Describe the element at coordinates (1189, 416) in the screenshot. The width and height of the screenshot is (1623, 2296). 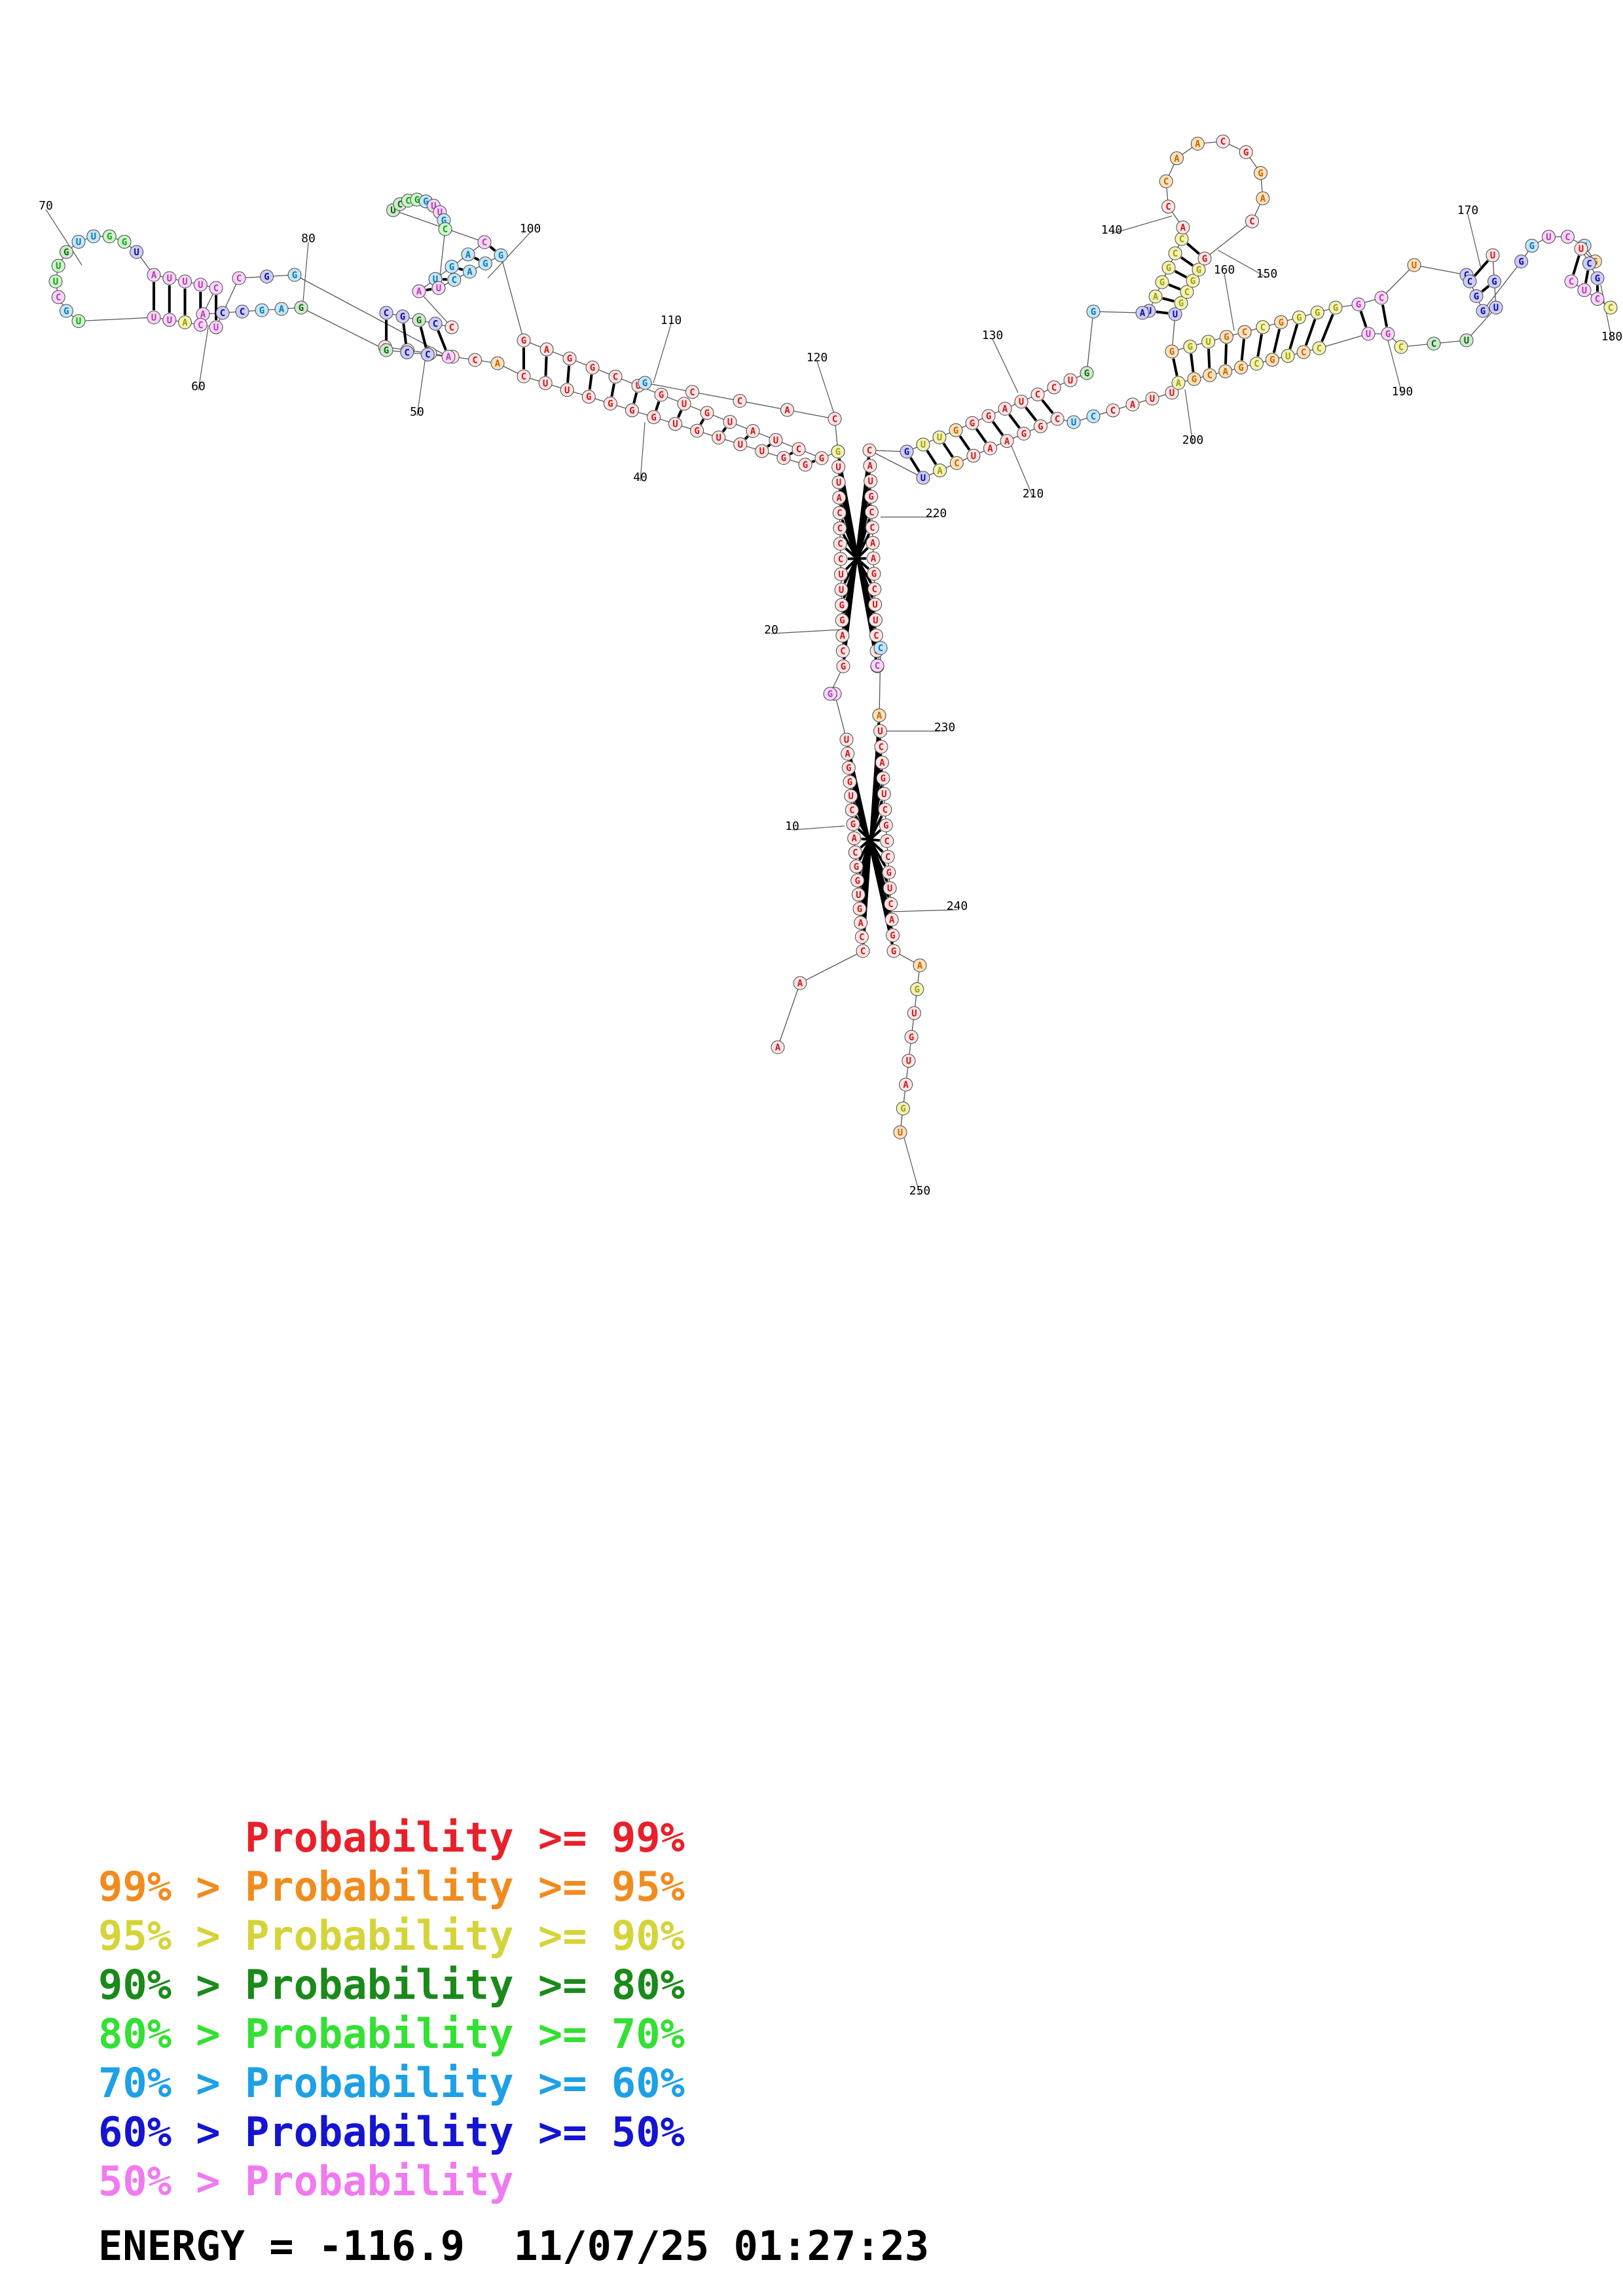
I see `label-leader` at that location.